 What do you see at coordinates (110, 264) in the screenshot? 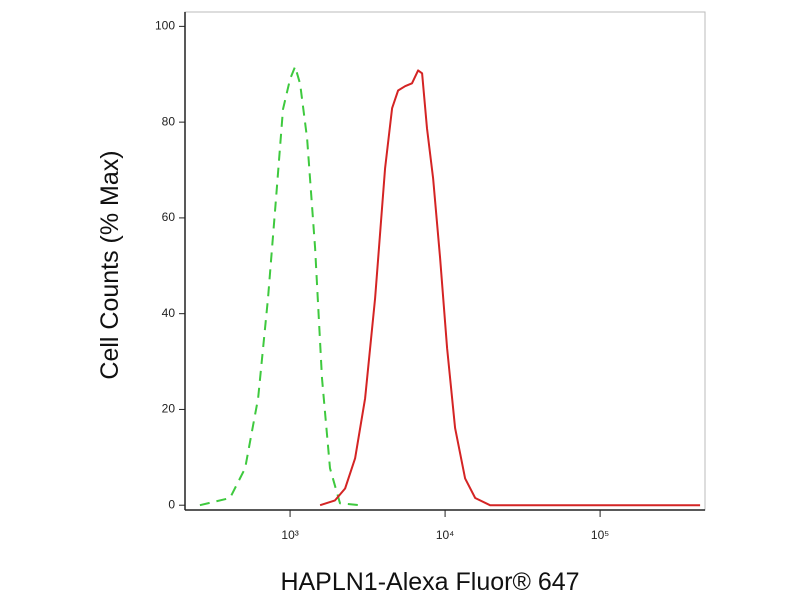
I see `y-axis-title: Cell Counts (% Max)` at bounding box center [110, 264].